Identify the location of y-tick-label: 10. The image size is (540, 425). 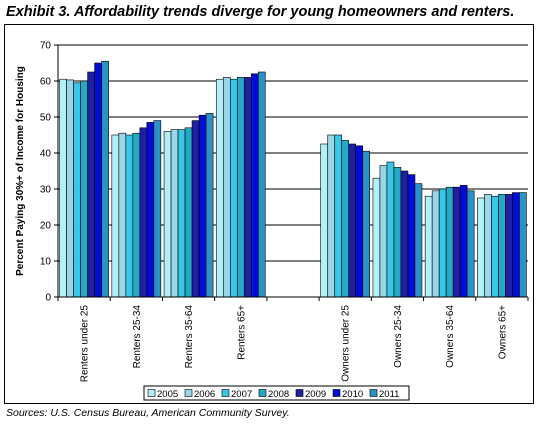
(46, 262).